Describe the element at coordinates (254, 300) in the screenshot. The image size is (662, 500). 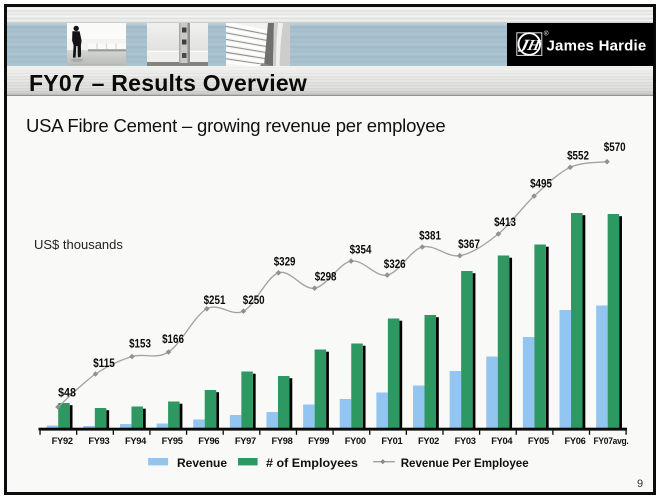
I see `svg-text: $250` at that location.